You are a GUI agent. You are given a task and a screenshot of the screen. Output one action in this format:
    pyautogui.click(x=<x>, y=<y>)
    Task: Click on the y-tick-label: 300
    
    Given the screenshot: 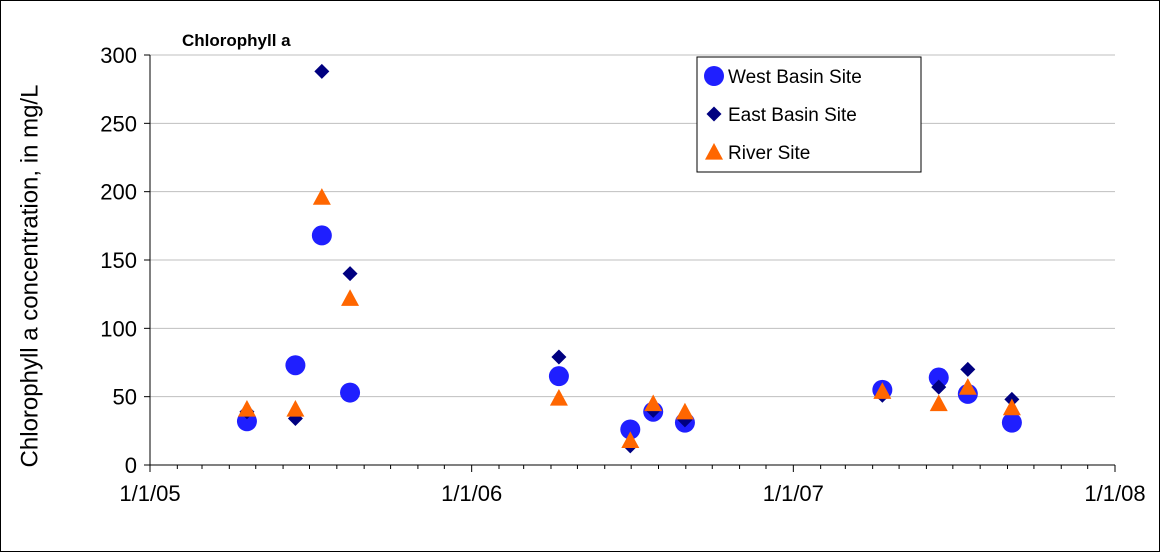 What is the action you would take?
    pyautogui.click(x=118, y=55)
    